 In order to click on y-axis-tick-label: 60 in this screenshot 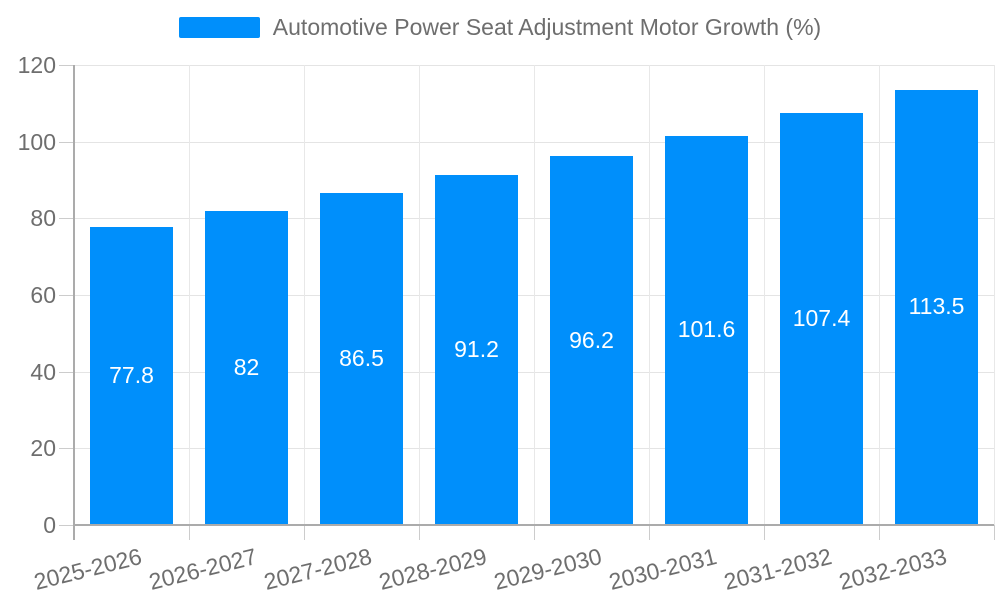, I will do `click(43, 295)`.